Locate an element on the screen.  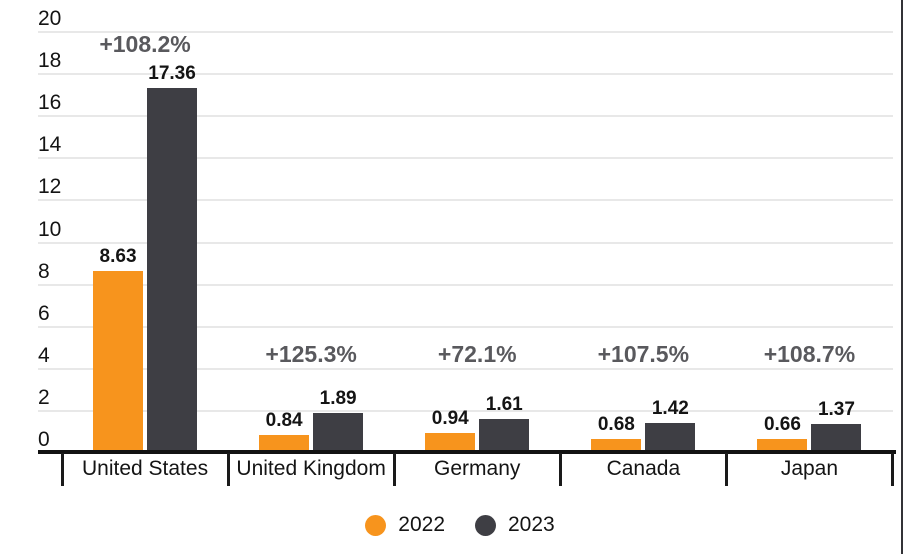
legend-swatch-2023 is located at coordinates (485, 525).